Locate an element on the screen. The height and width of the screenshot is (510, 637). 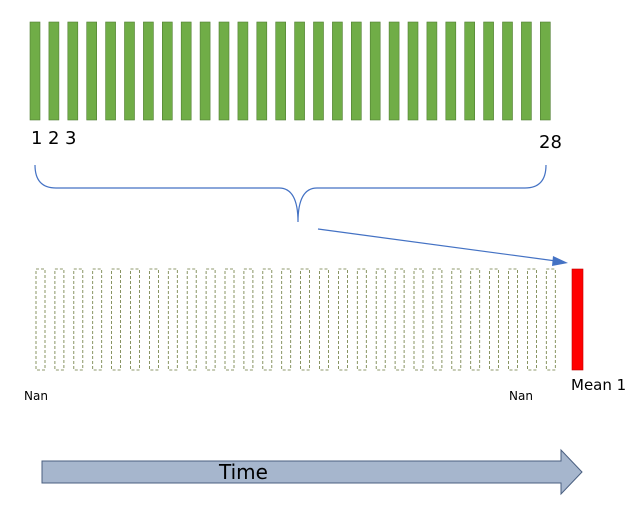
bar-label-1: 1 is located at coordinates (37, 138).